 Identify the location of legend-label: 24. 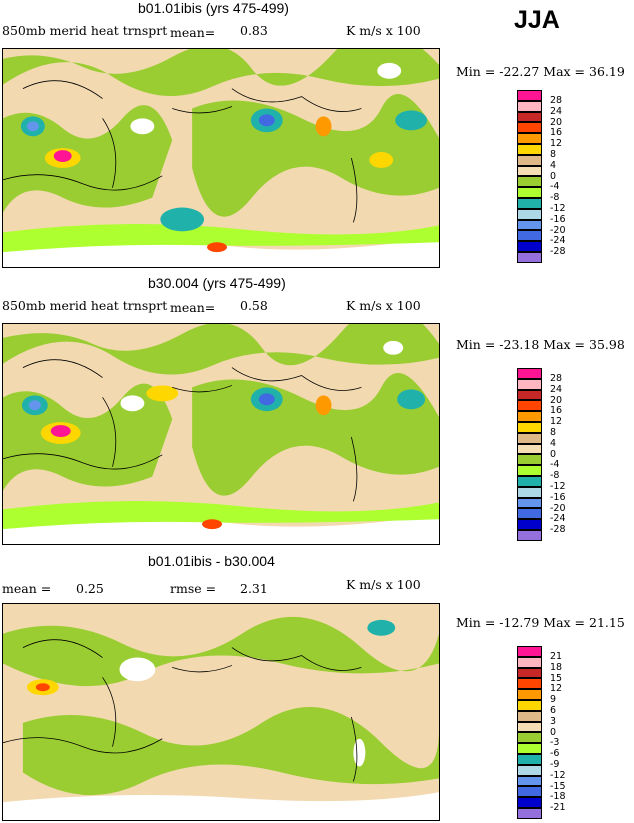
(556, 111).